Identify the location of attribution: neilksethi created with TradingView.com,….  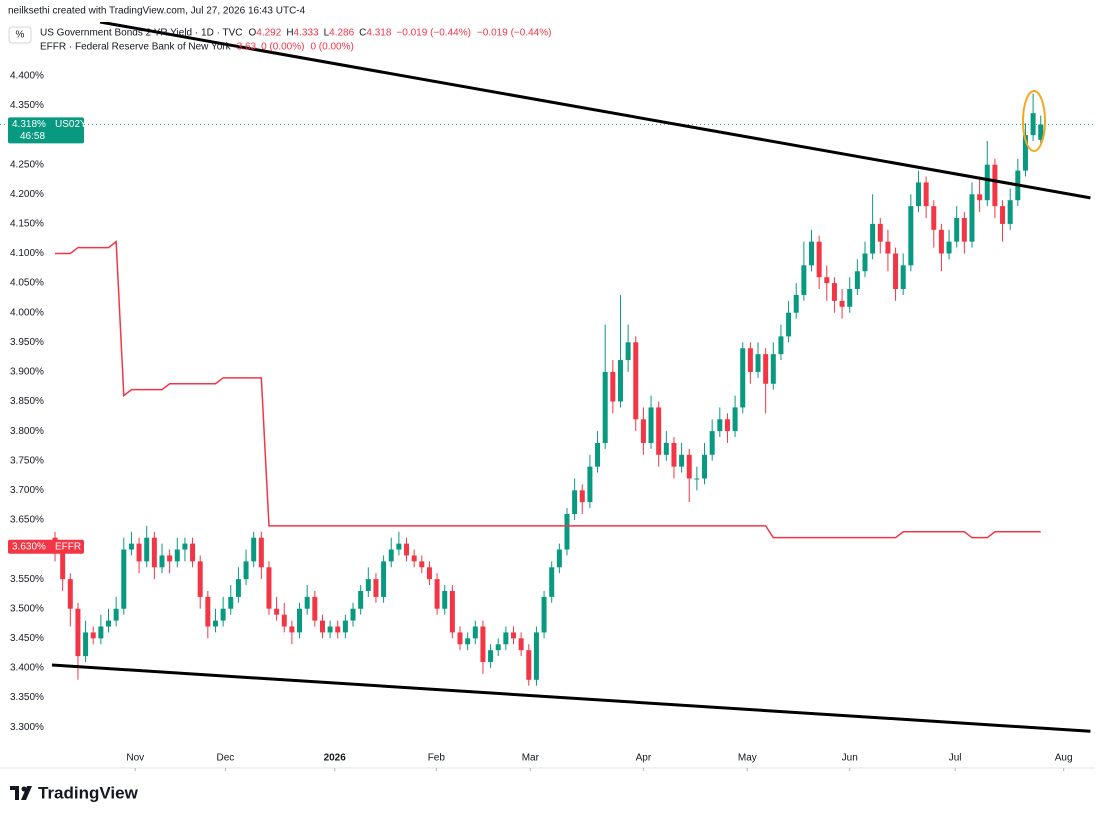
(157, 11).